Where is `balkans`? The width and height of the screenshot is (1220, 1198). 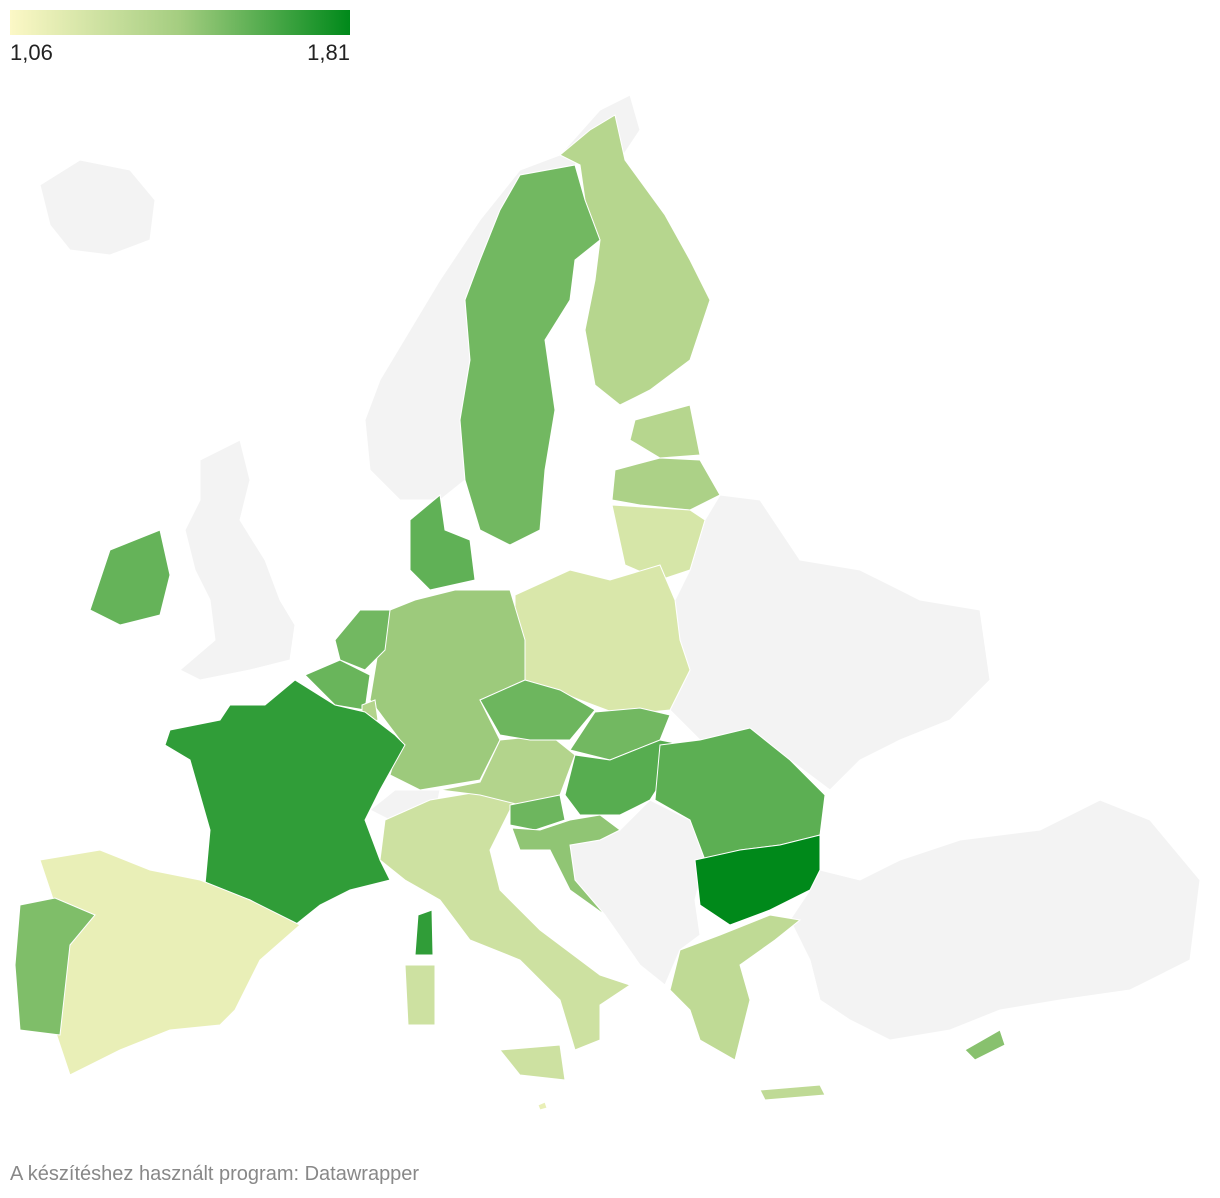
balkans is located at coordinates (637, 892).